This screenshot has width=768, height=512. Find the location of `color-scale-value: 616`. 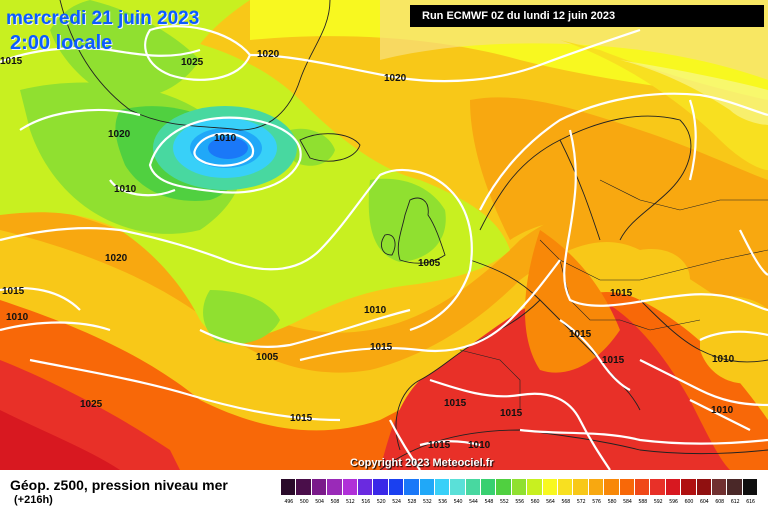

color-scale-value: 616 is located at coordinates (750, 502).